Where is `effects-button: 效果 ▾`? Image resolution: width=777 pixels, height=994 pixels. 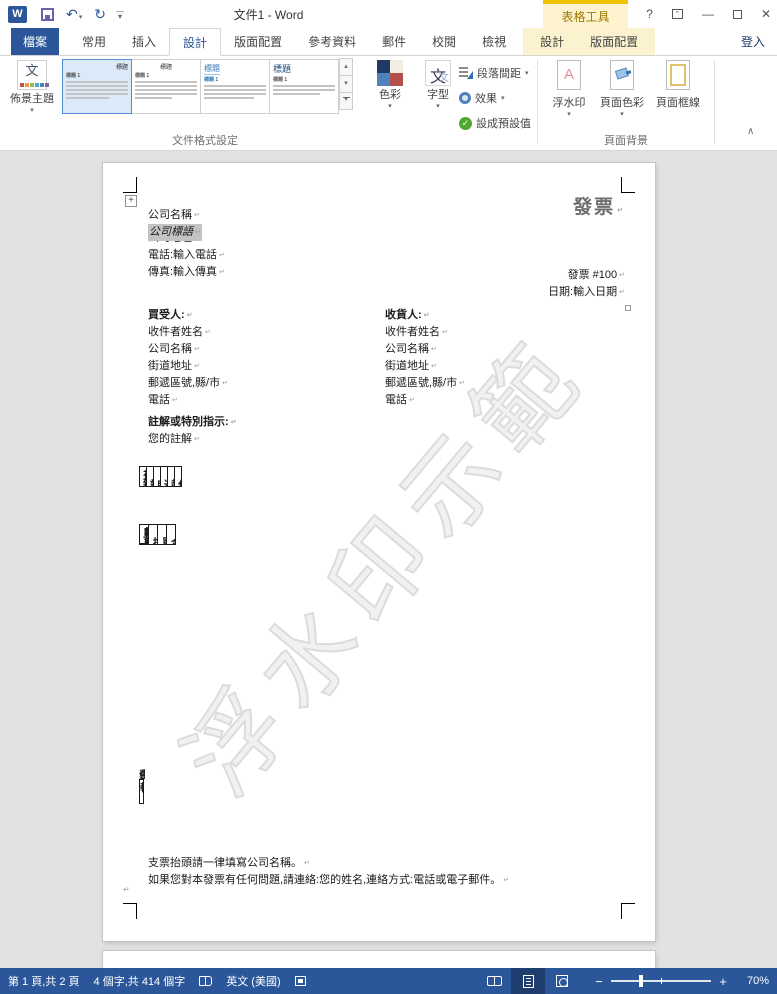 effects-button: 效果 ▾ is located at coordinates (482, 98).